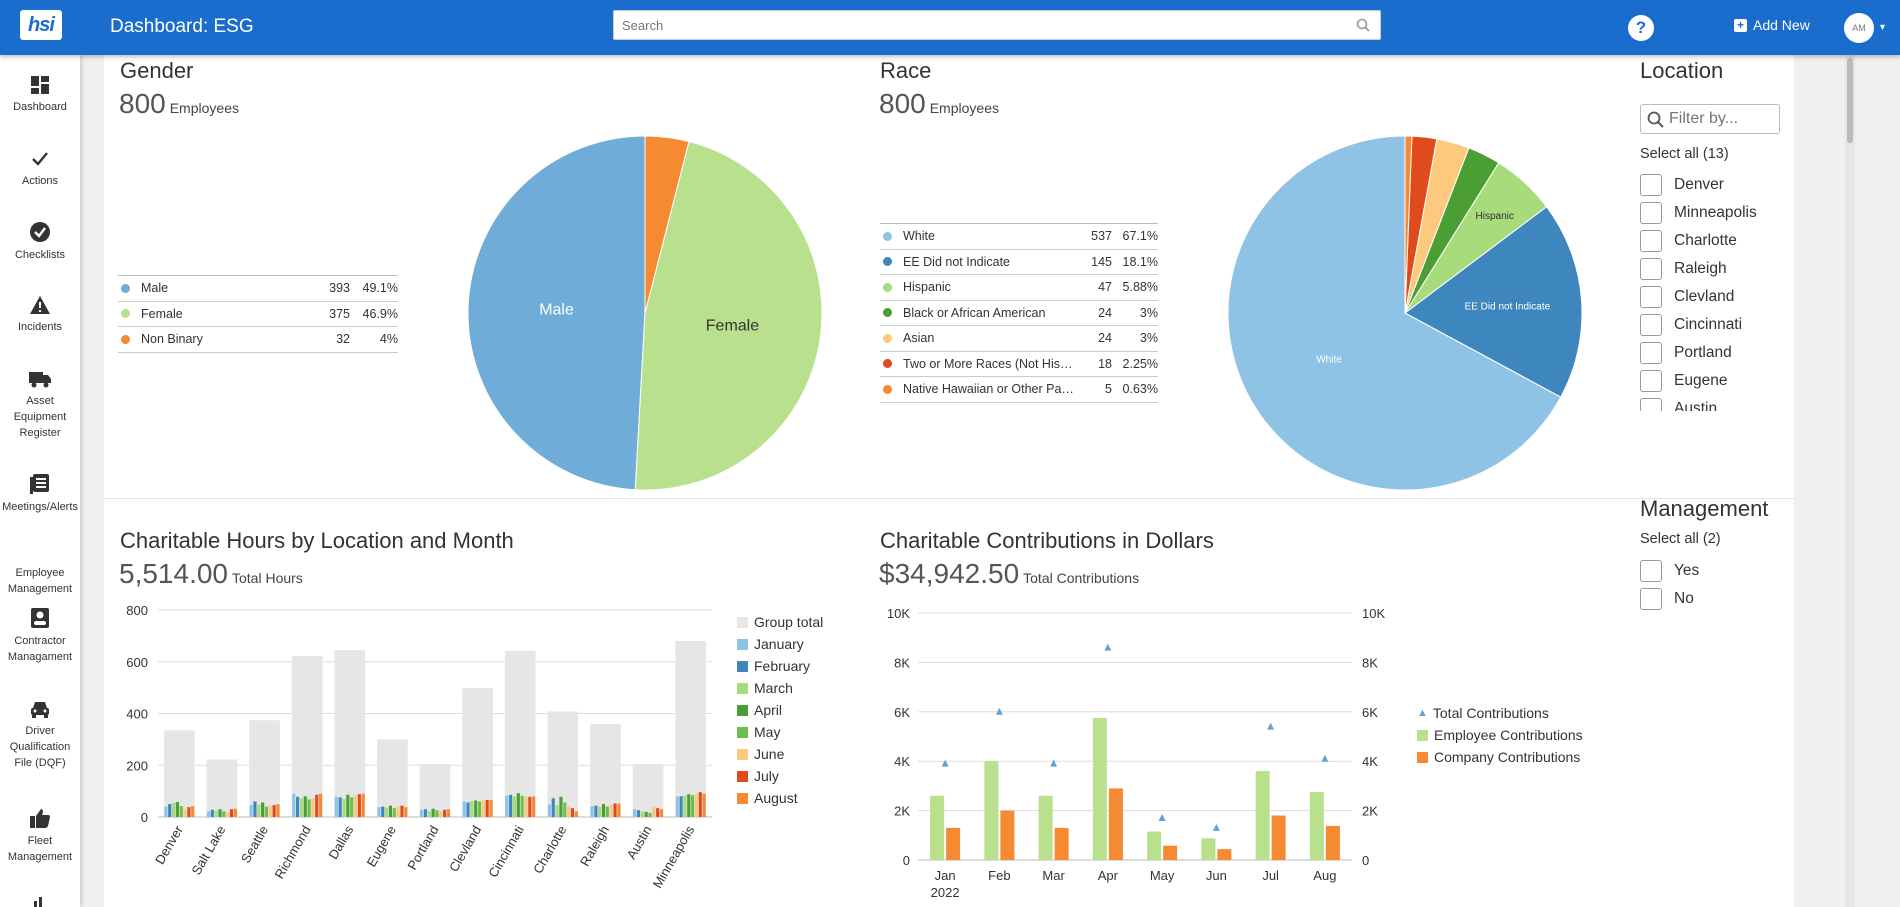  Describe the element at coordinates (1019, 339) in the screenshot. I see `legend-row: Asian 24 3%` at that location.